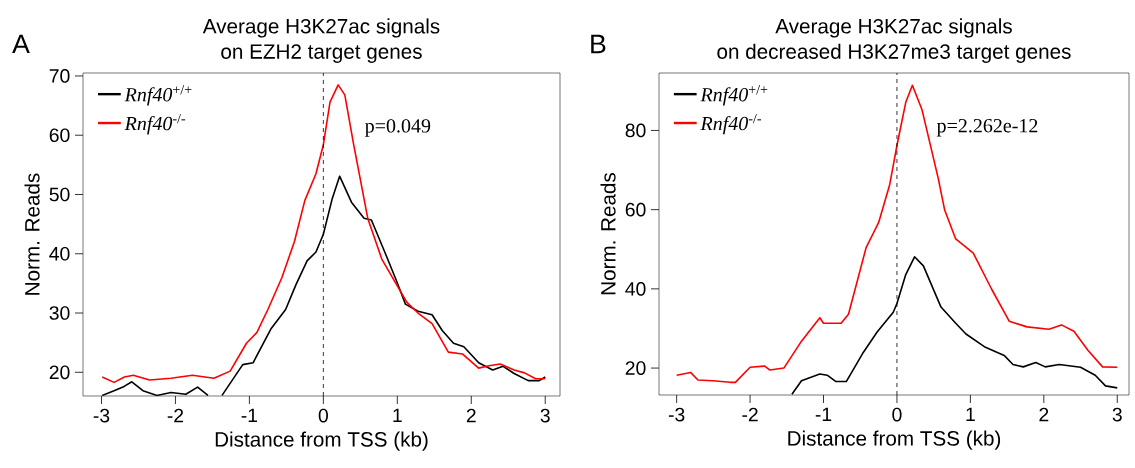 The image size is (1135, 468). Describe the element at coordinates (21, 44) in the screenshot. I see `text: A` at that location.